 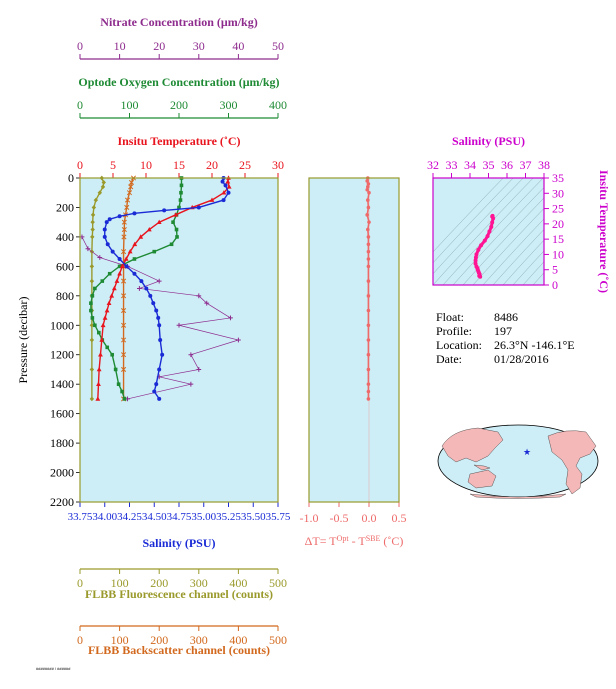 I want to click on oxygen-tick-label-400: 400, so click(x=278, y=105).